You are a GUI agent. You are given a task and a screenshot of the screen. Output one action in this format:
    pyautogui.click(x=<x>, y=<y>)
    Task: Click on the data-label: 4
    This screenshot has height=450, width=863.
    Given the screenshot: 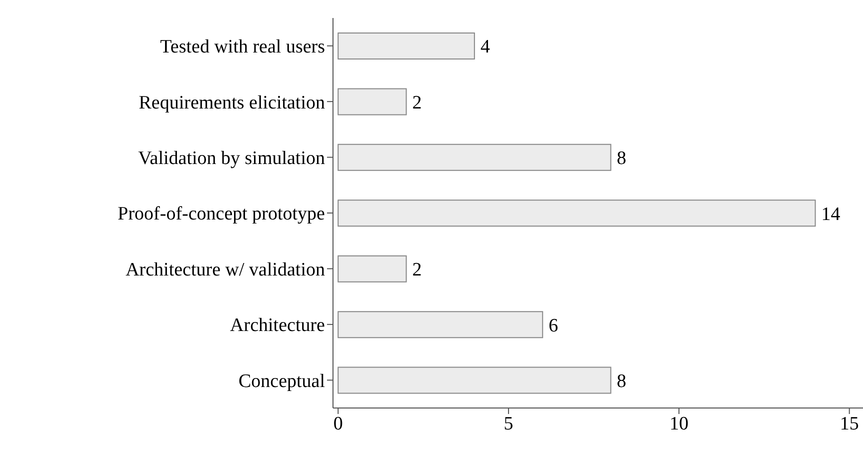 What is the action you would take?
    pyautogui.click(x=485, y=47)
    